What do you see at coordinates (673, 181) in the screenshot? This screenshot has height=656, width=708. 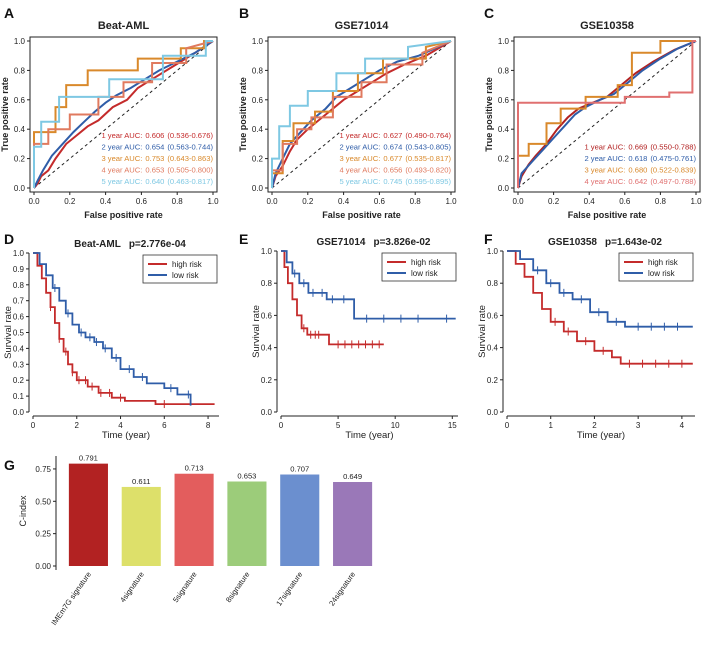 I see `legend-ci: (0.497-0.788)` at bounding box center [673, 181].